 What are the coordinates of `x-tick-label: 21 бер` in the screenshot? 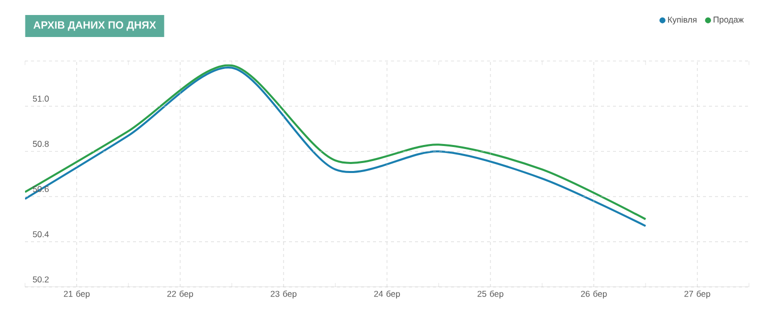 It's located at (77, 294).